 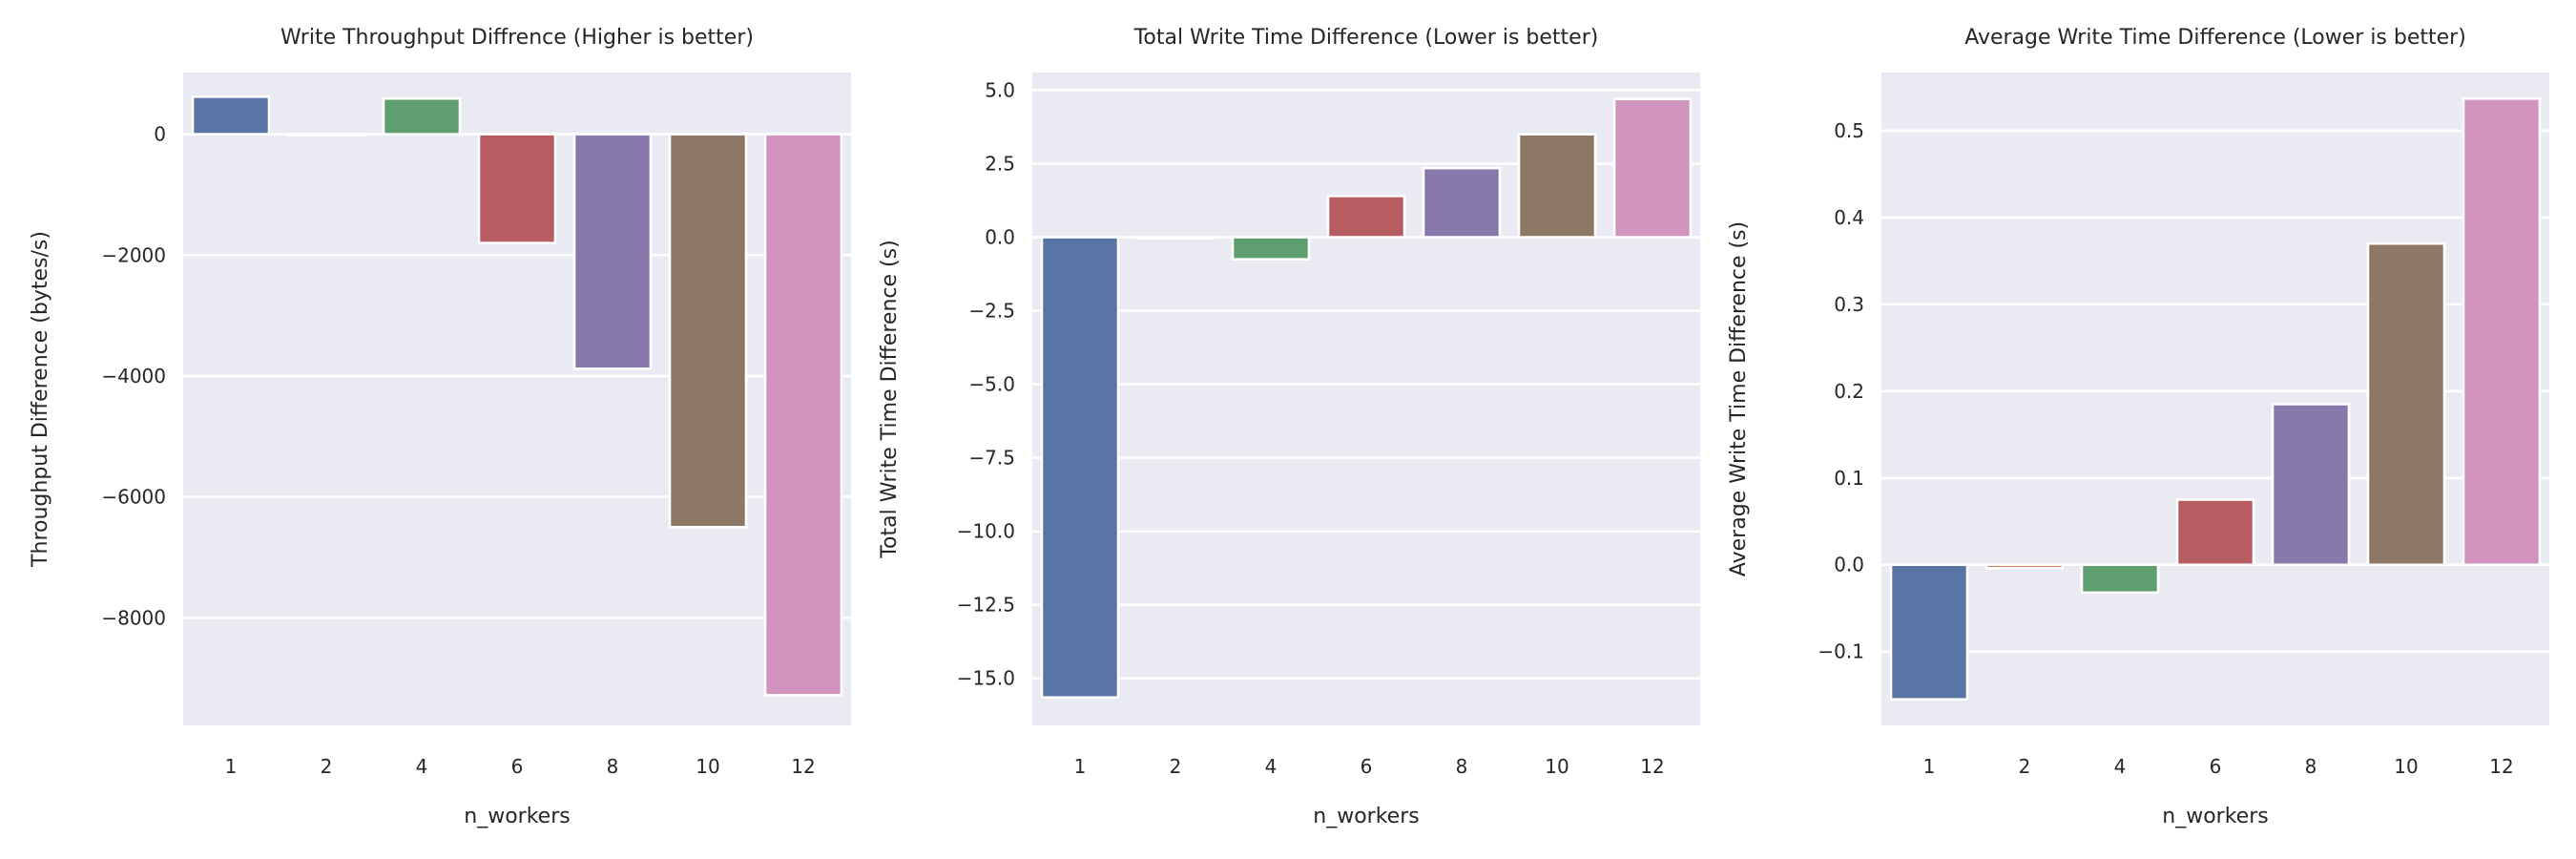 What do you see at coordinates (986, 531) in the screenshot?
I see `y-tick-label: −10.0` at bounding box center [986, 531].